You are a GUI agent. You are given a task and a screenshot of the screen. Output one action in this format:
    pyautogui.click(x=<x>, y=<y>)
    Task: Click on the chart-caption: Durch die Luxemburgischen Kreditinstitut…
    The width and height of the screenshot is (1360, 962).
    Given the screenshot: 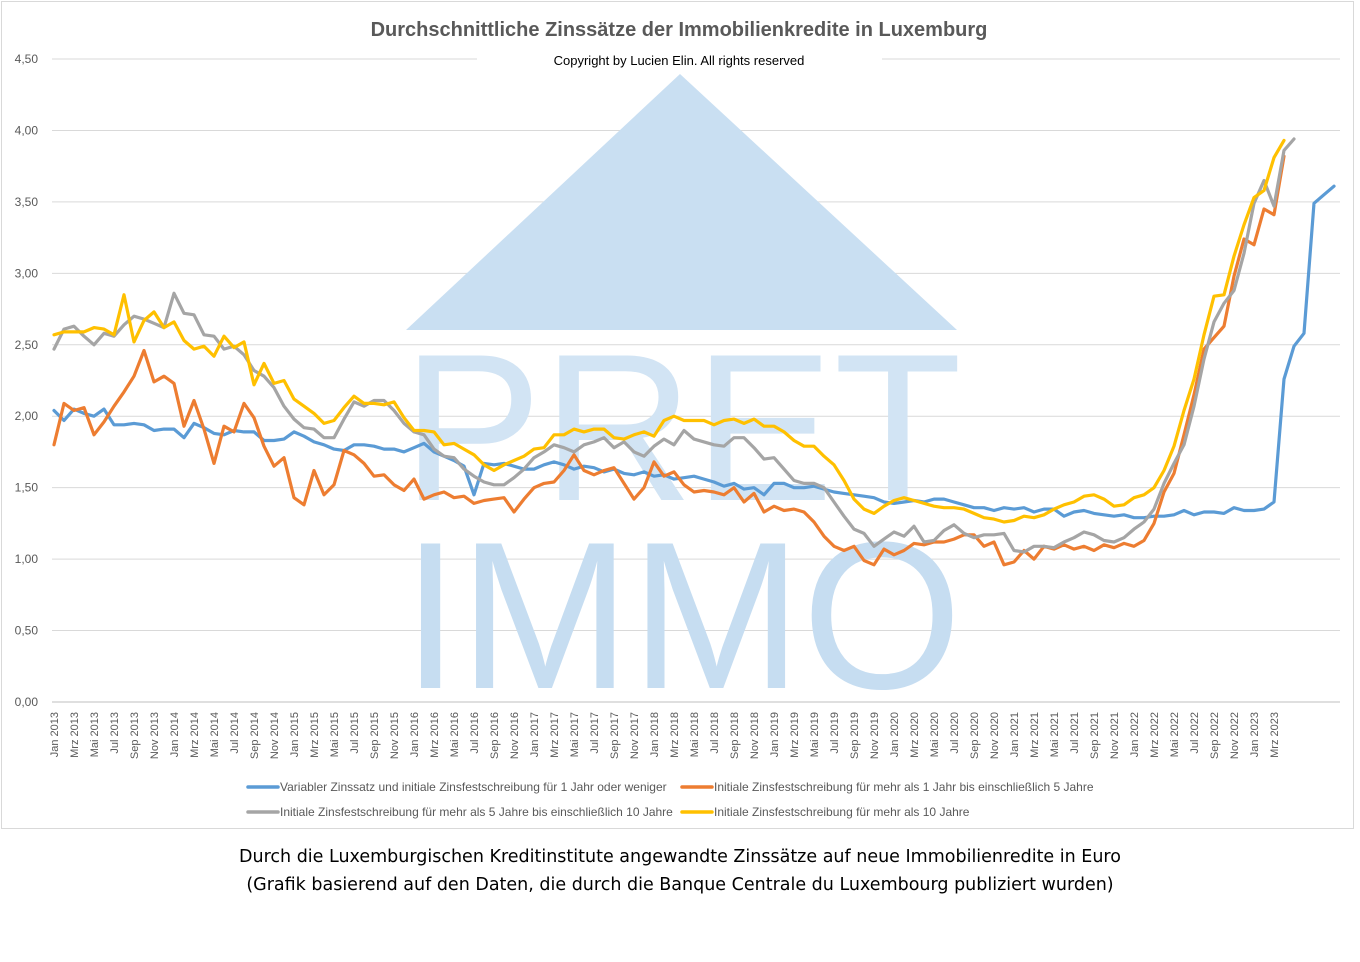 What is the action you would take?
    pyautogui.click(x=680, y=871)
    